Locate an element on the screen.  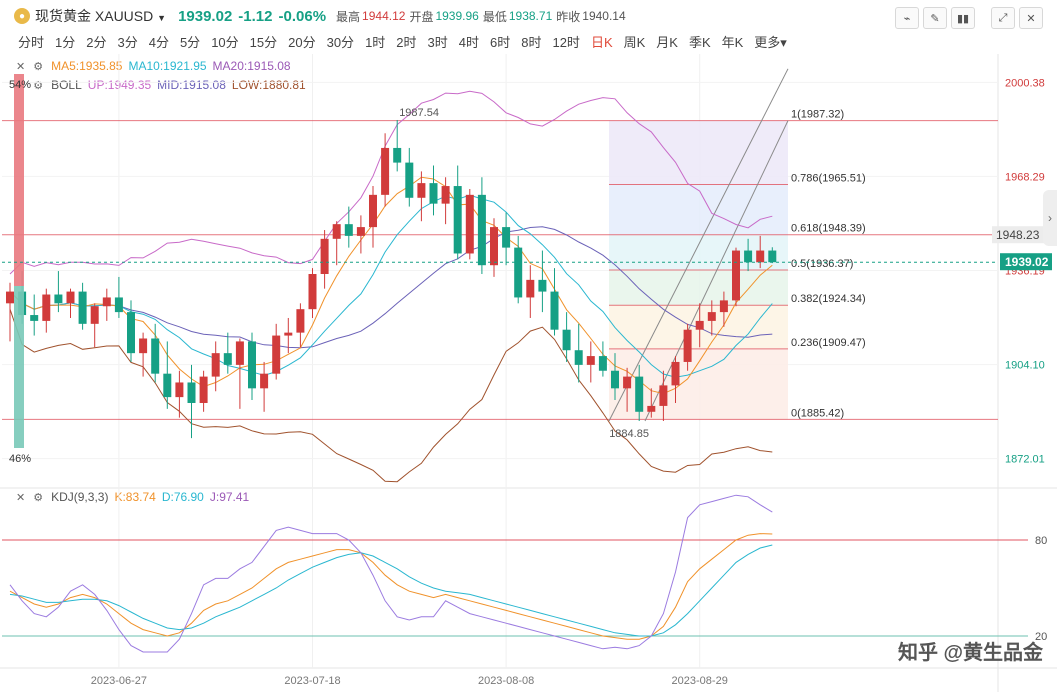
tab-11: 2时 is located at coordinates (406, 42).